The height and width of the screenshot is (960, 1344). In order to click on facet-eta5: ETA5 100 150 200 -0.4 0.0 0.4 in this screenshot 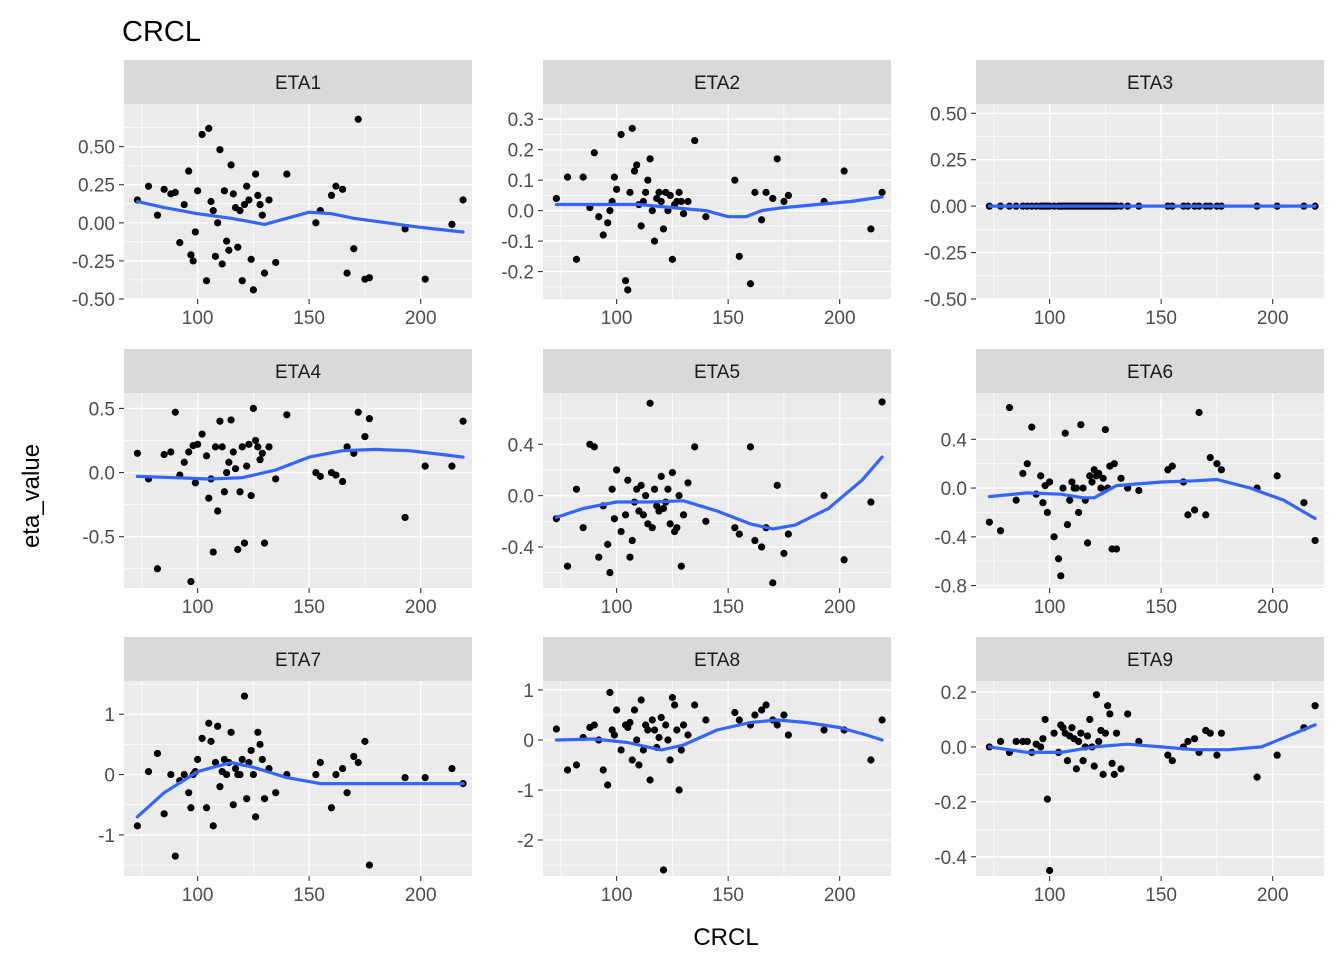, I will do `click(696, 483)`.